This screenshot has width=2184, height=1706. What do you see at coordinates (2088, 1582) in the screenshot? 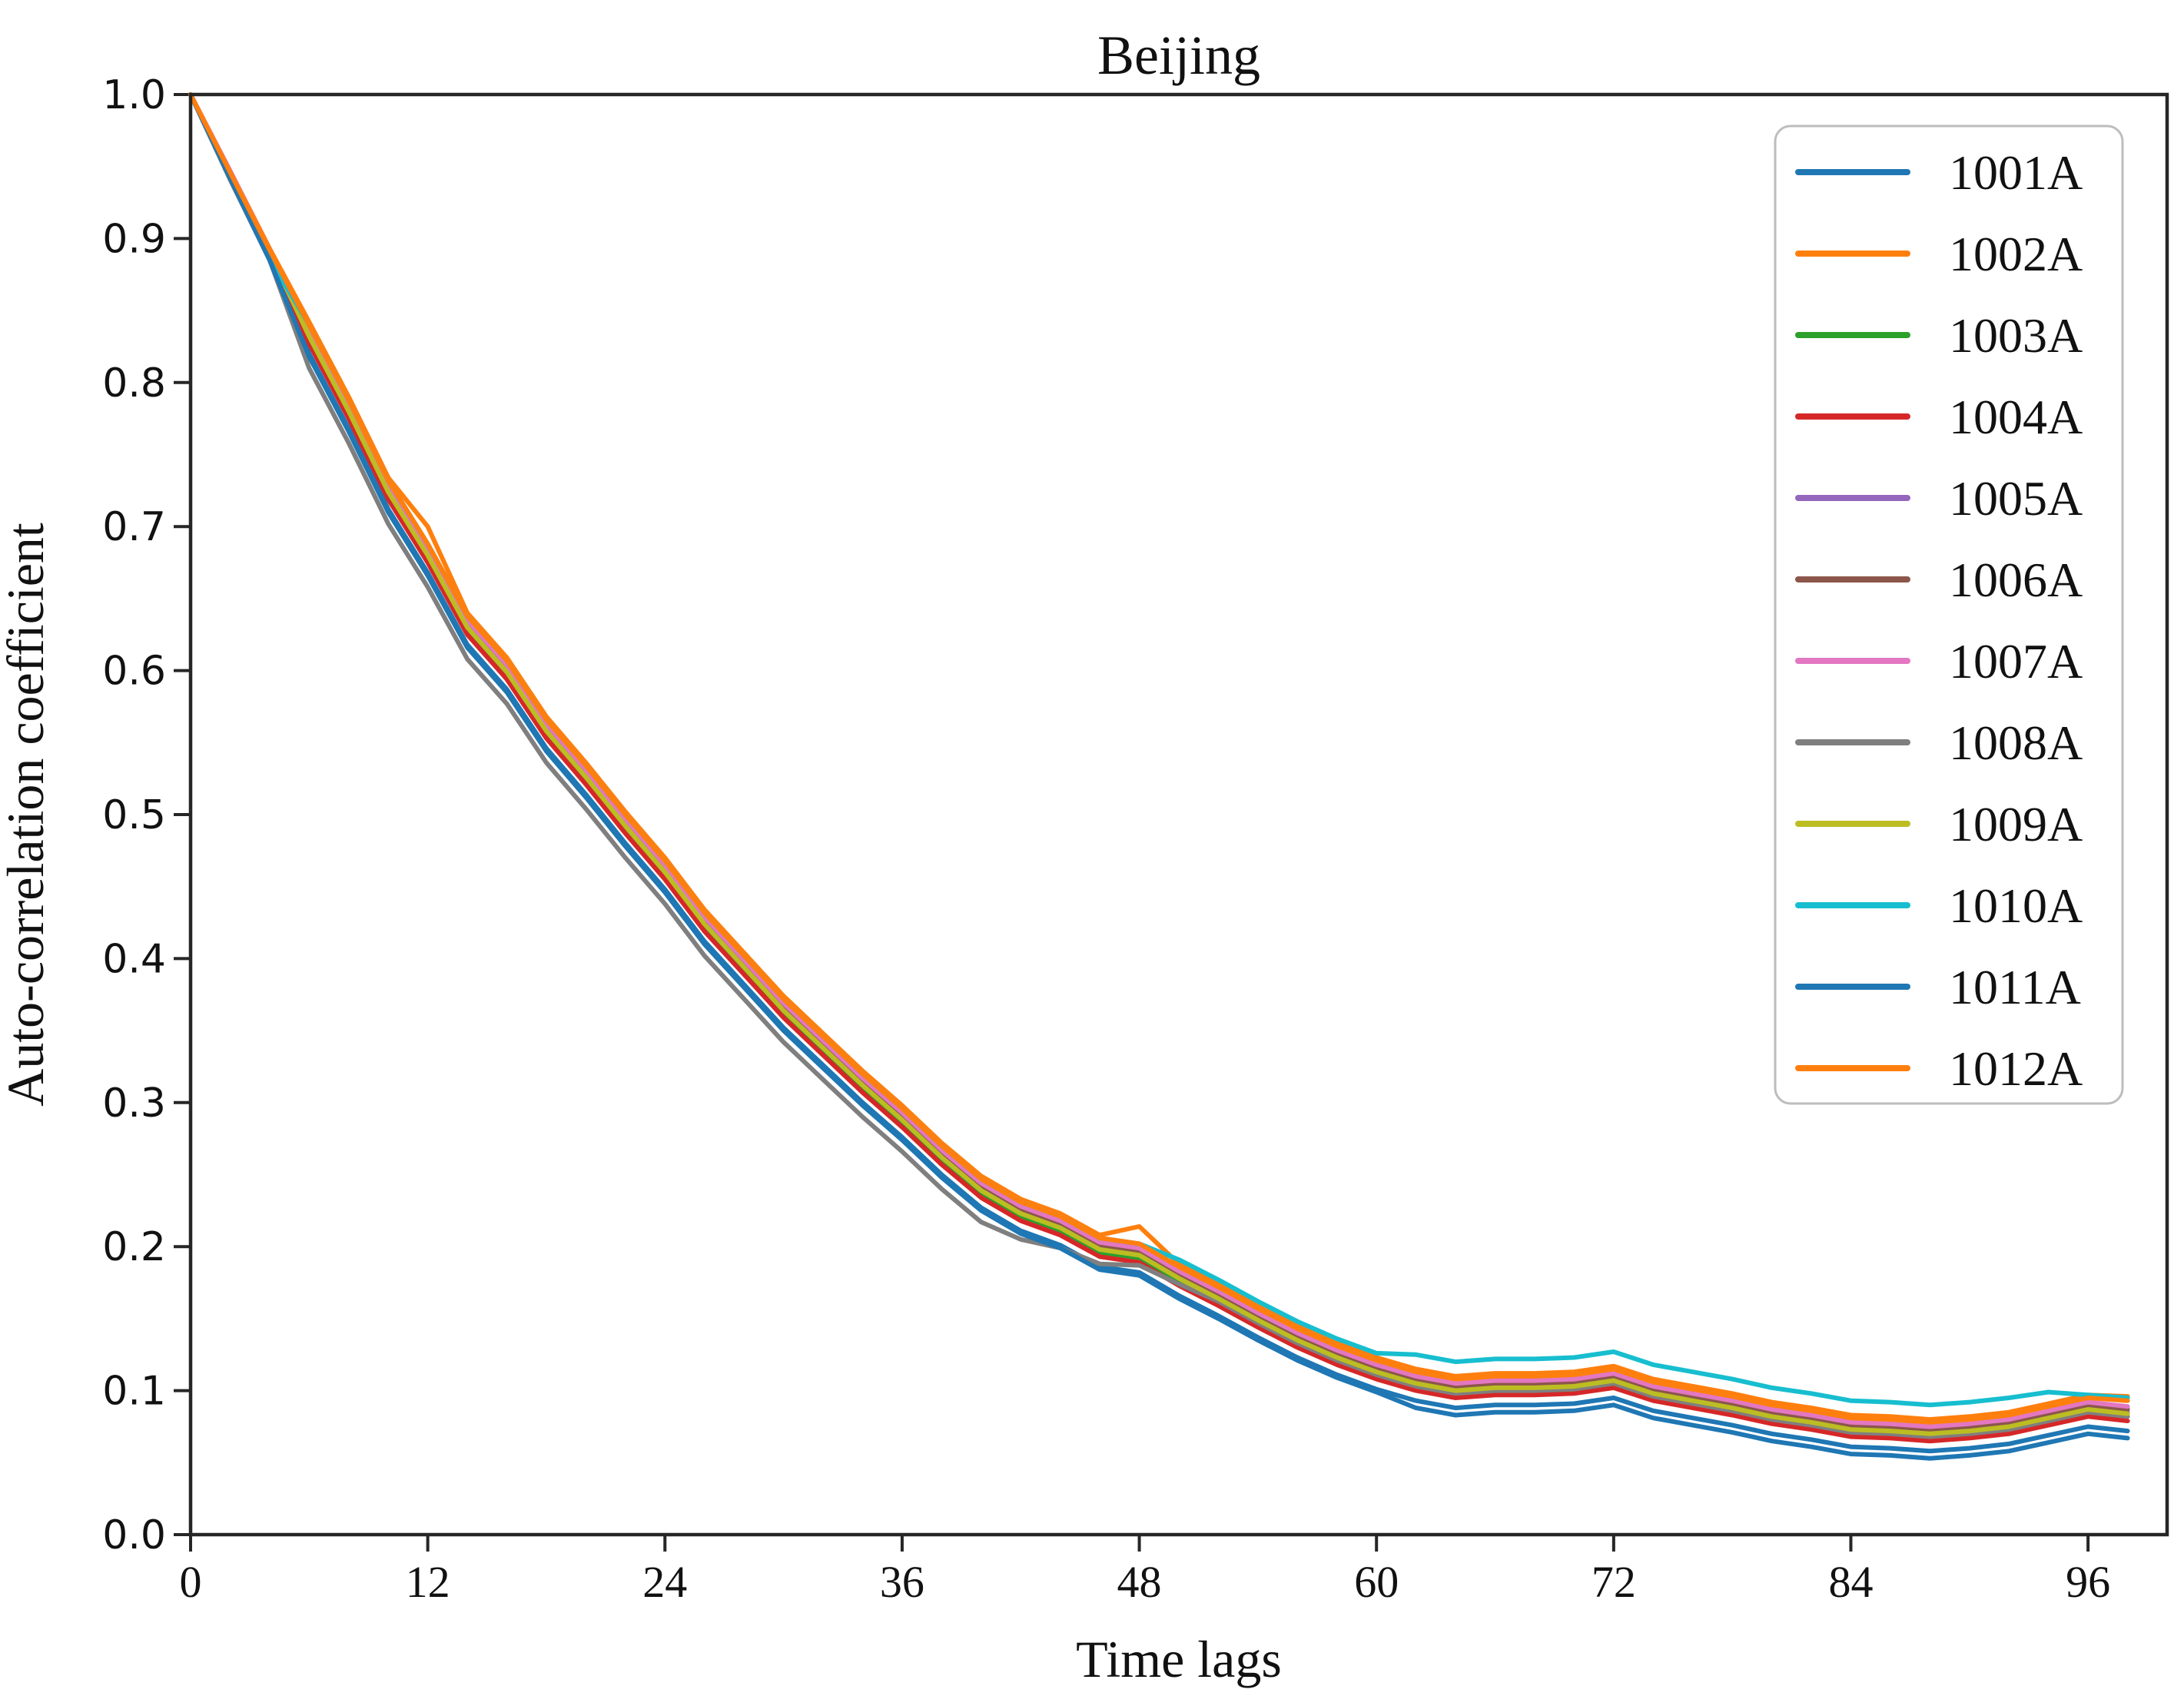
I see `x-tick-label: 96` at bounding box center [2088, 1582].